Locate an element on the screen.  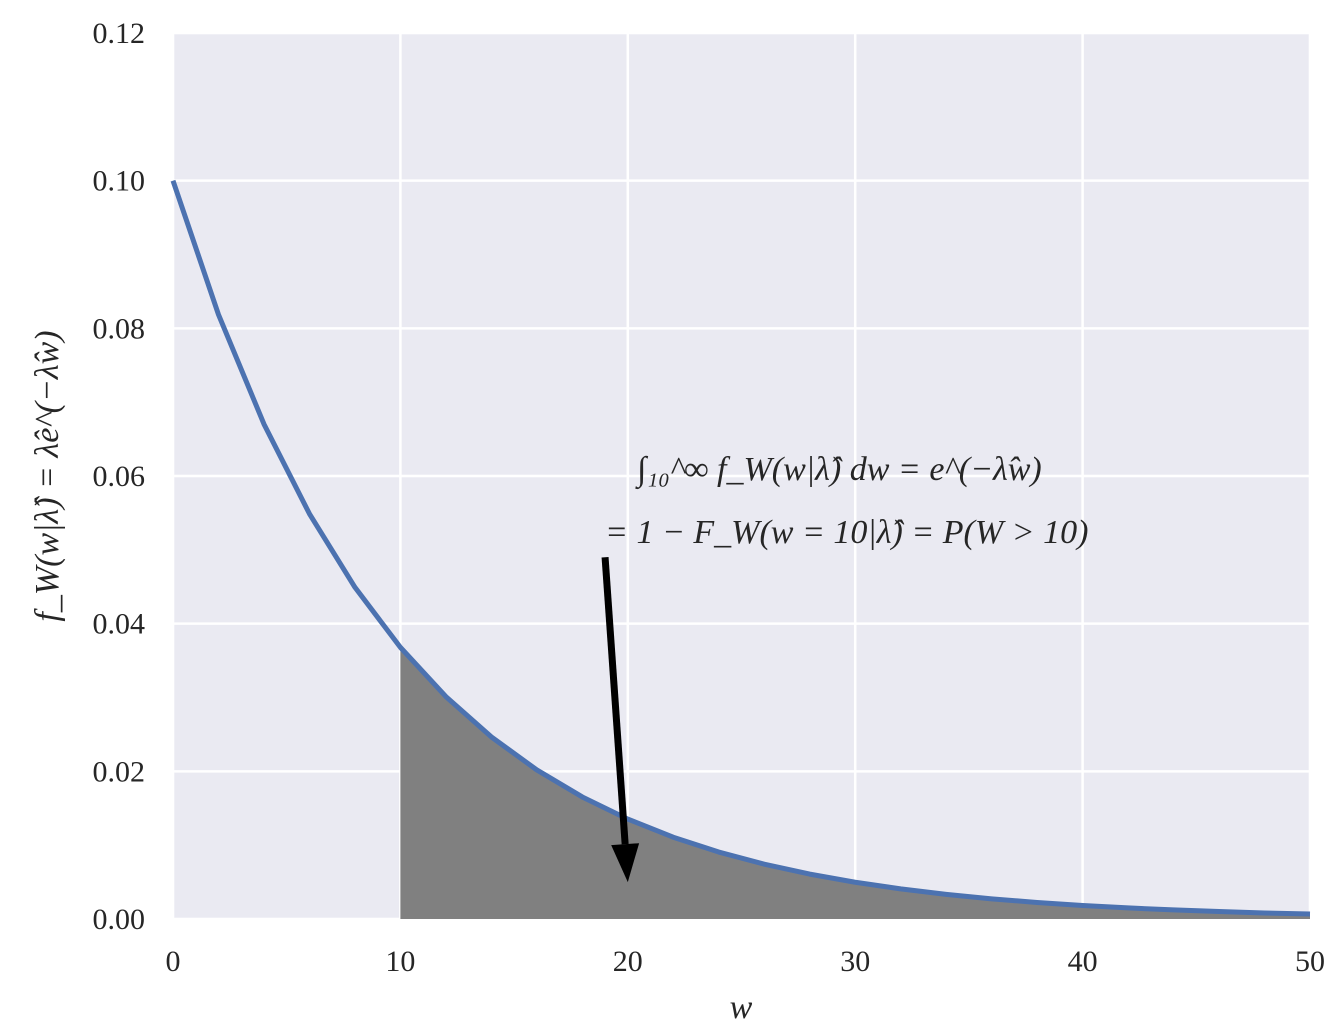
y-tick-label: 0.06 is located at coordinates (119, 476).